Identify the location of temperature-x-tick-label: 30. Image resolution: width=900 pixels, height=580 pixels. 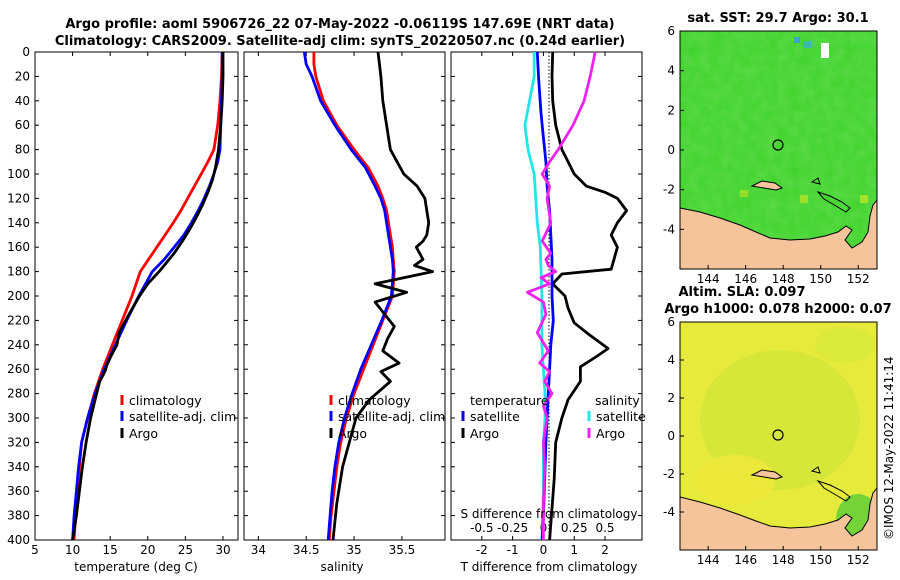
(222, 550).